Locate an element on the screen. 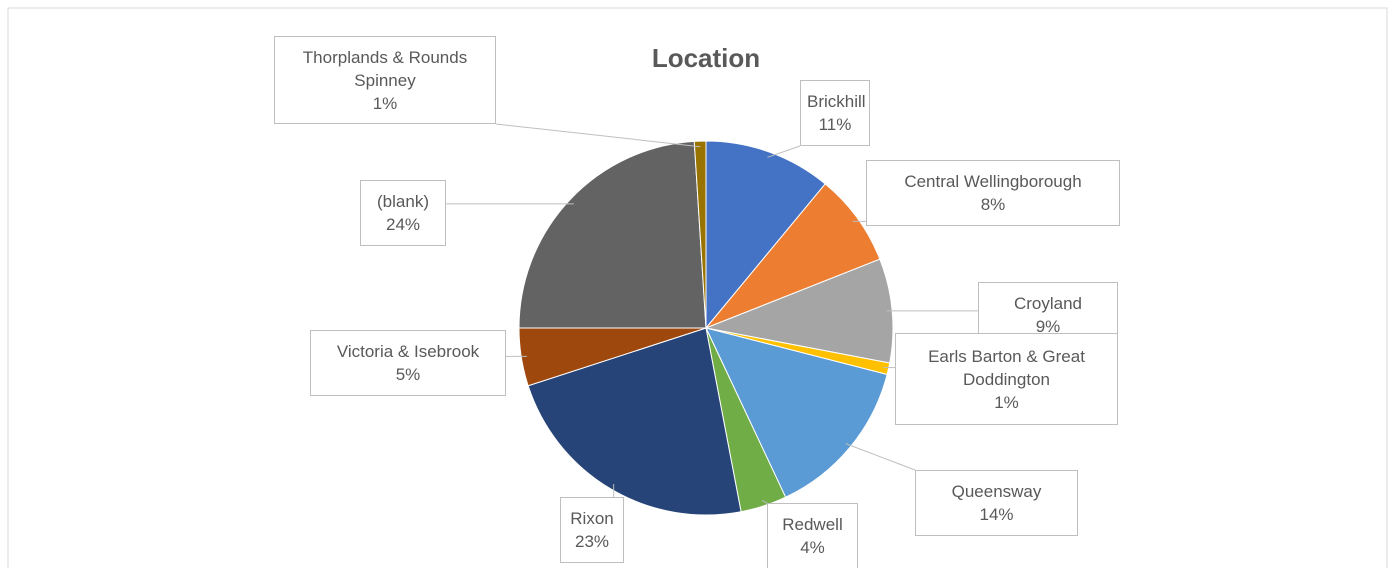 Image resolution: width=1395 pixels, height=568 pixels. label-name: Thorplands & Rounds Spinney is located at coordinates (385, 68).